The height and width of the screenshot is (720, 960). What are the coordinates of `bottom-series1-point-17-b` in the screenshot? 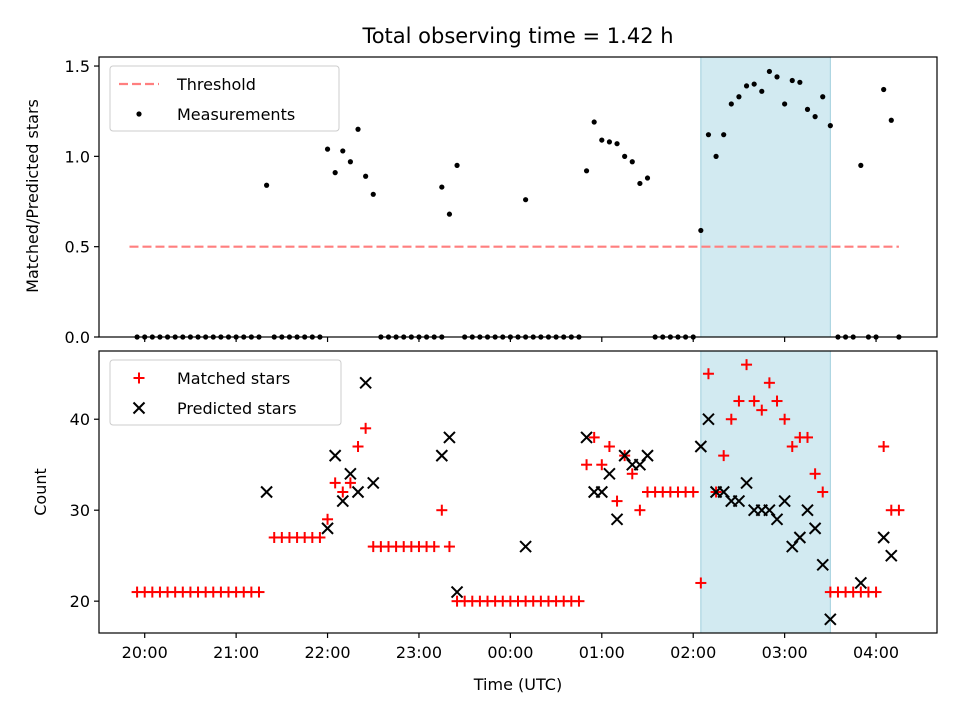 It's located at (624, 455).